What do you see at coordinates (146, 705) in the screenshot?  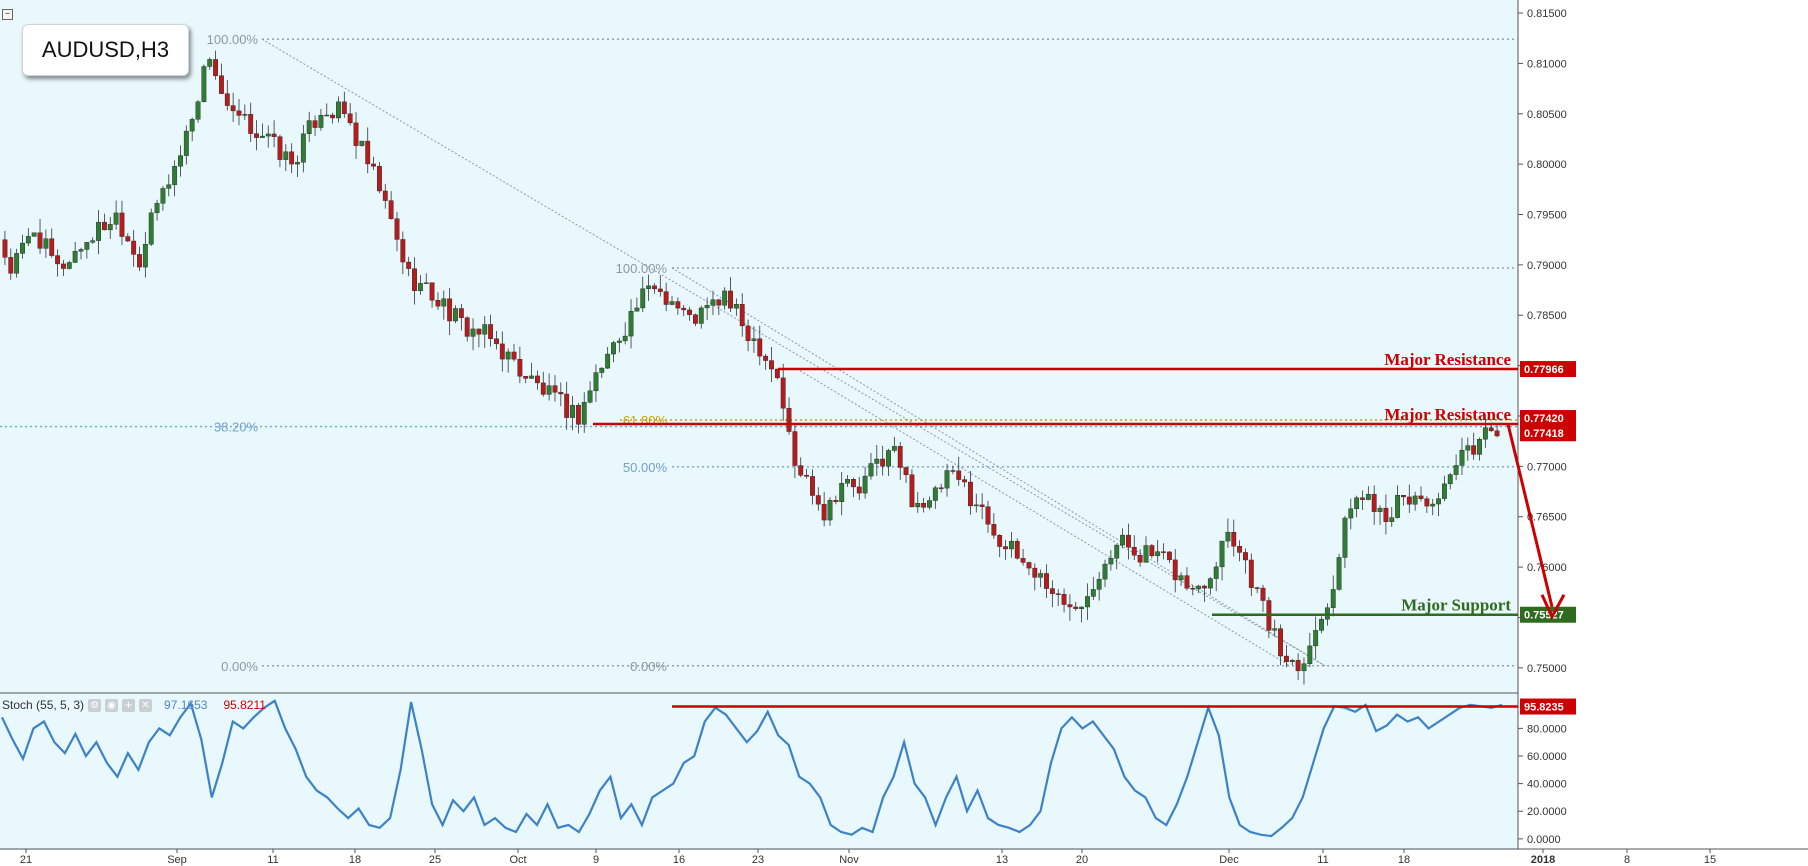 I see `close-icon: ✕` at bounding box center [146, 705].